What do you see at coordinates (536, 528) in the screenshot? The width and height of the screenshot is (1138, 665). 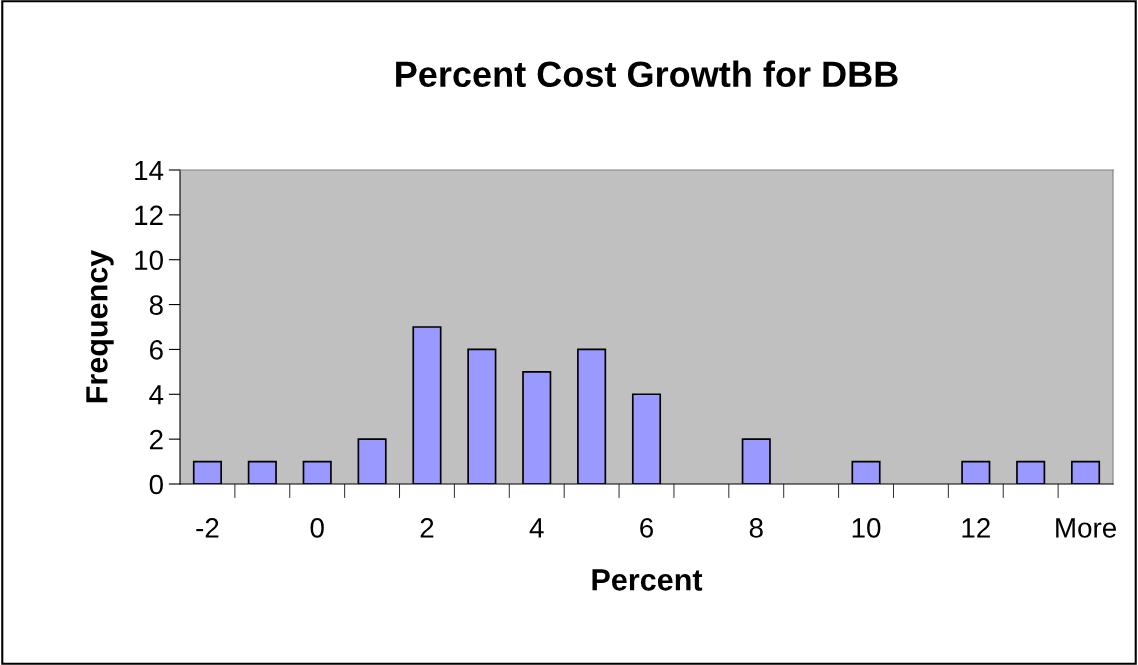 I see `x-tick-label: 4` at bounding box center [536, 528].